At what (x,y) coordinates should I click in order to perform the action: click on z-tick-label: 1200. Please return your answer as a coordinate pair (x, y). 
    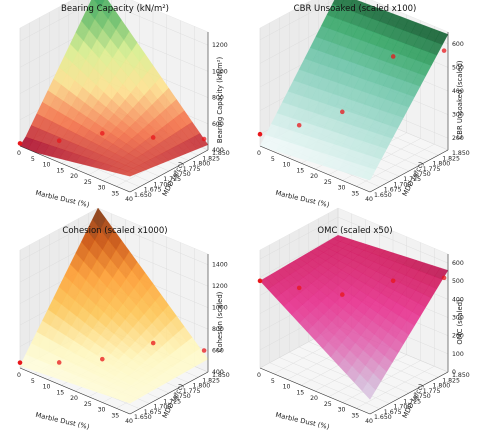
    Looking at the image, I should click on (220, 286).